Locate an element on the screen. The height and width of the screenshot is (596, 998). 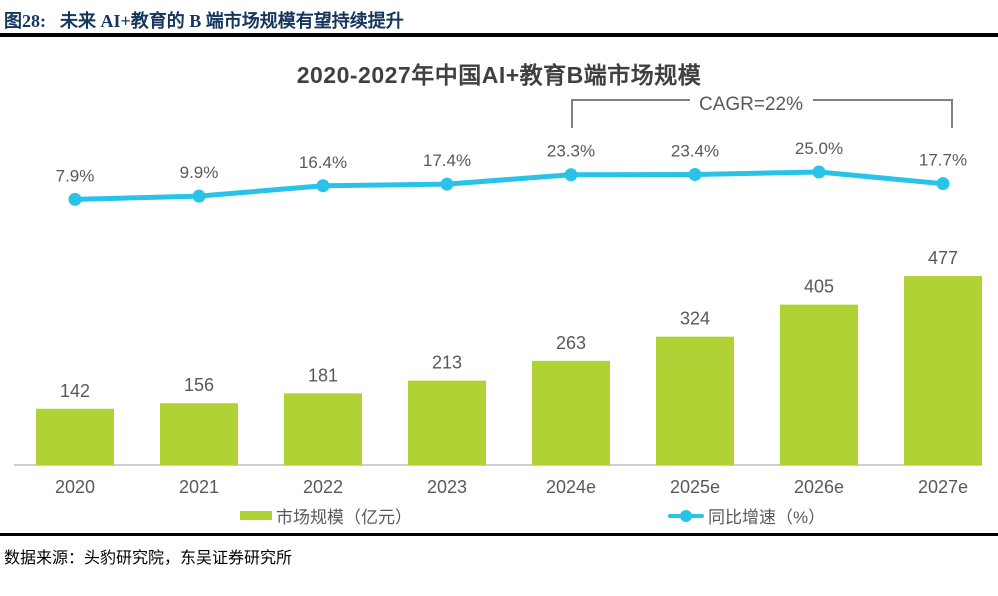
growth-label: 23.4% is located at coordinates (695, 151).